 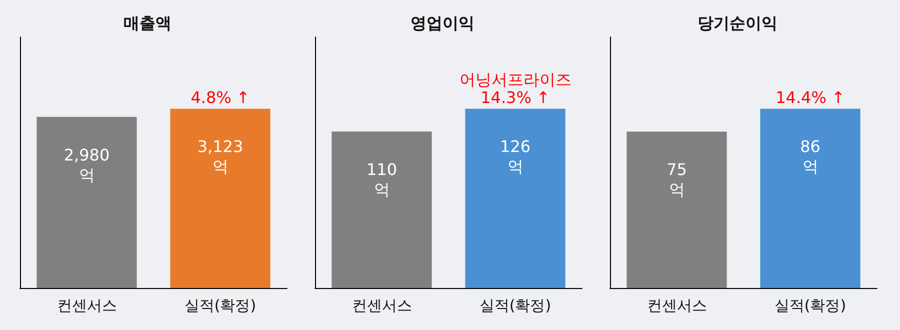 What do you see at coordinates (442, 23) in the screenshot?
I see `chart-title: 영업이익` at bounding box center [442, 23].